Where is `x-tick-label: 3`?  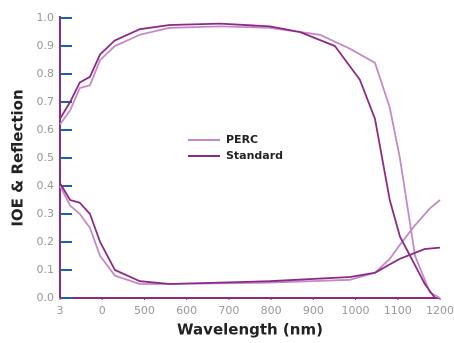 x-tick-label: 3 is located at coordinates (60, 310).